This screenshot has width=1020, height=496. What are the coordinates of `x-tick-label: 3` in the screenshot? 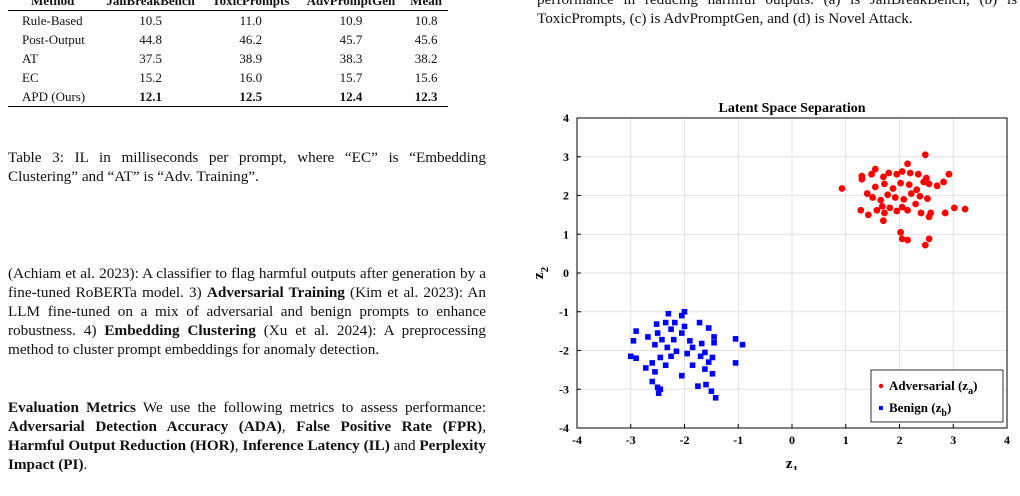 It's located at (953, 440).